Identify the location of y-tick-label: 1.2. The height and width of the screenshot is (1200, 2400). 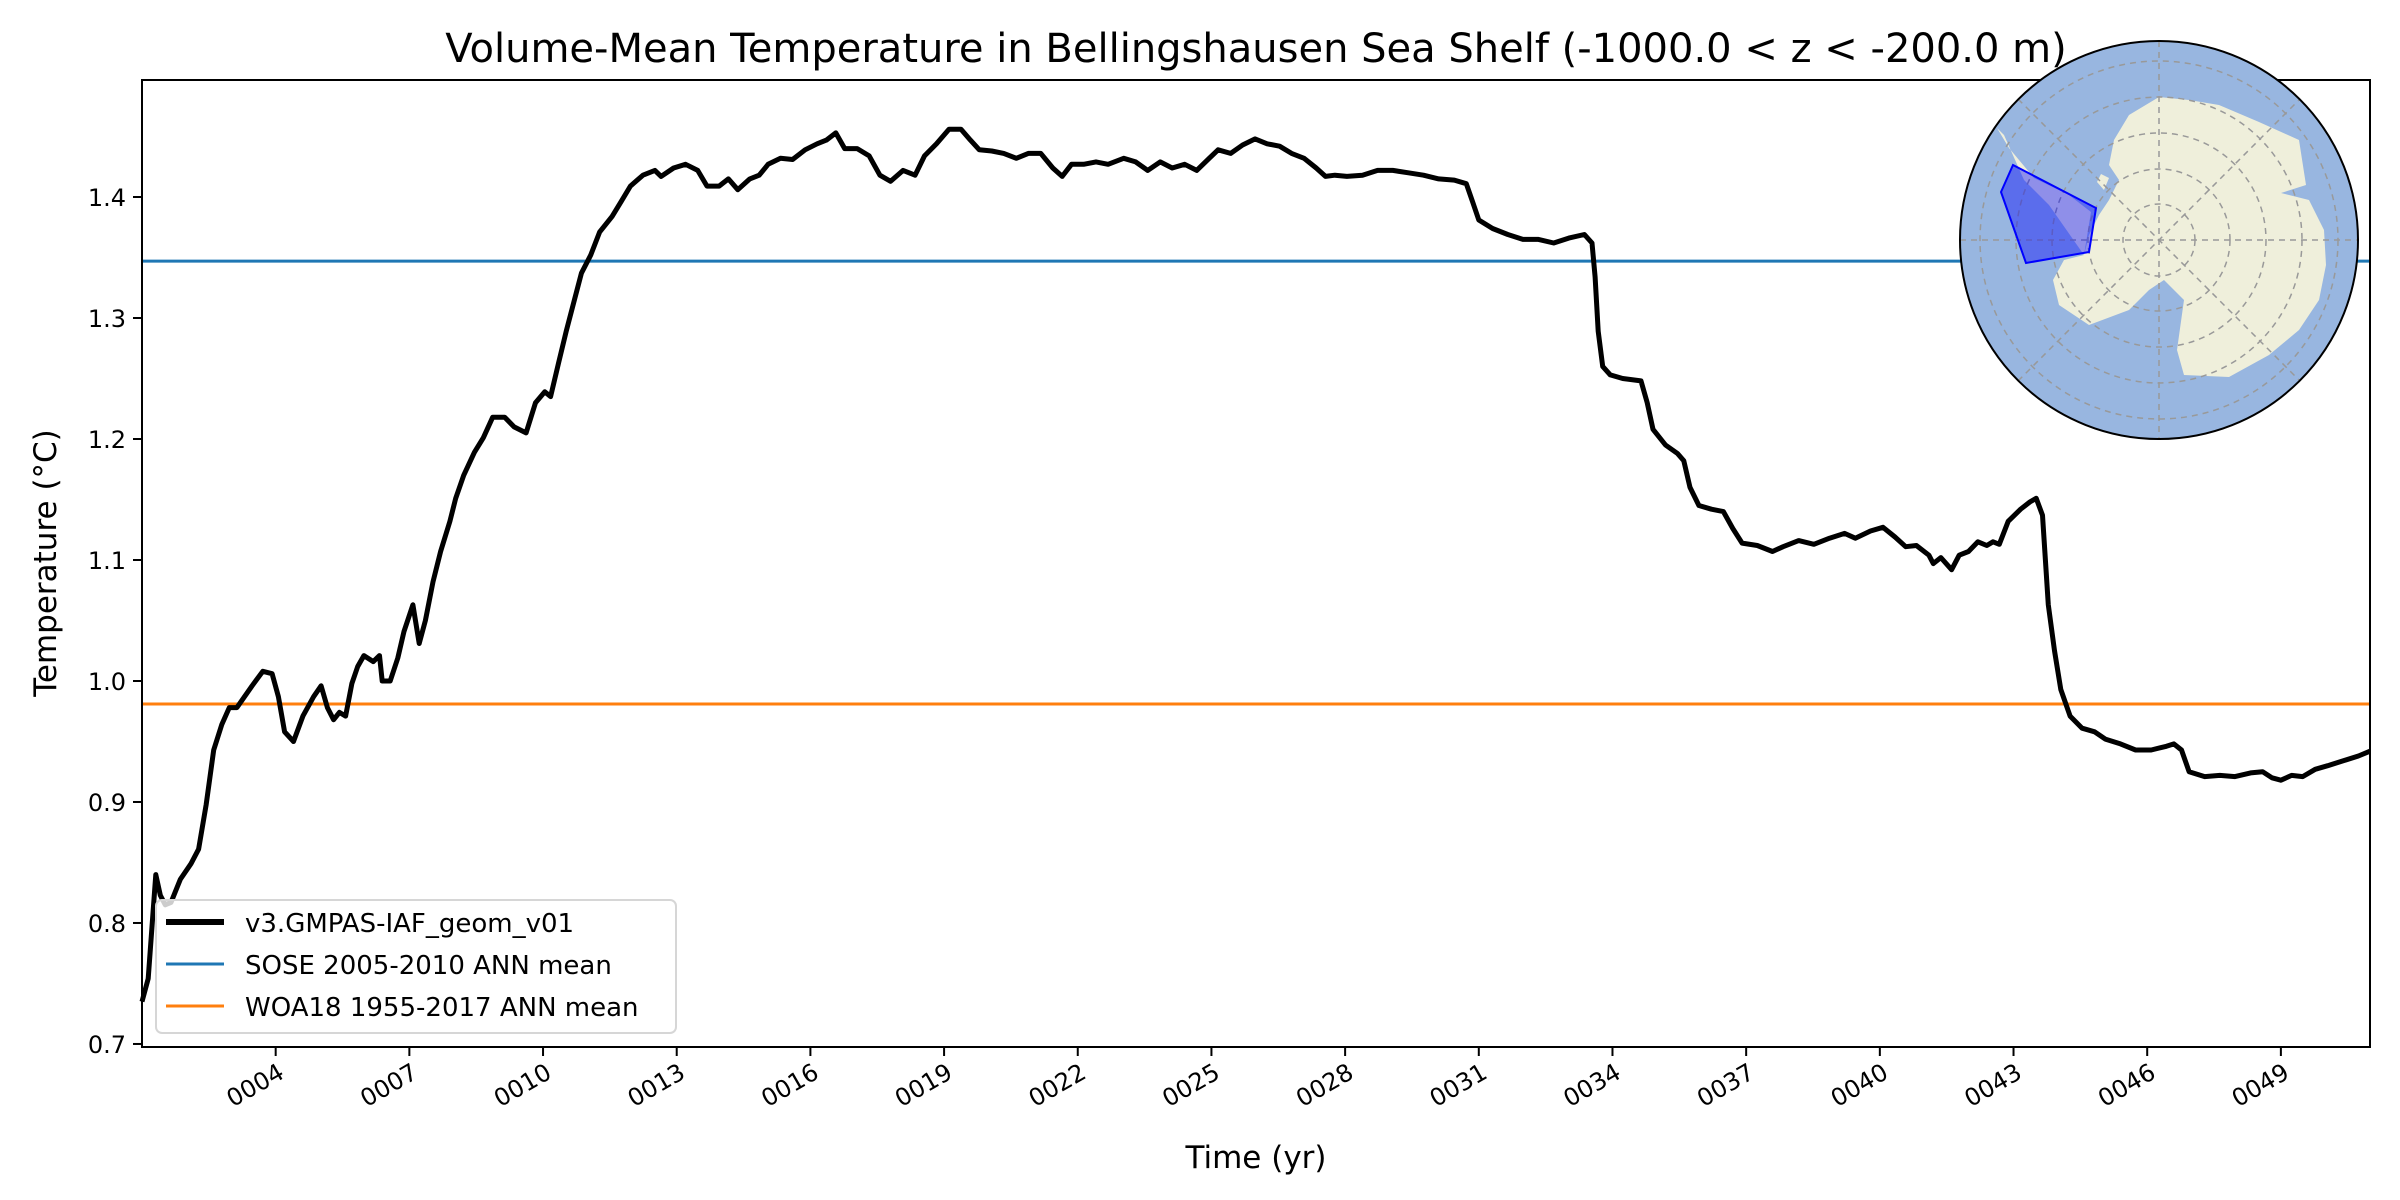
(107, 440).